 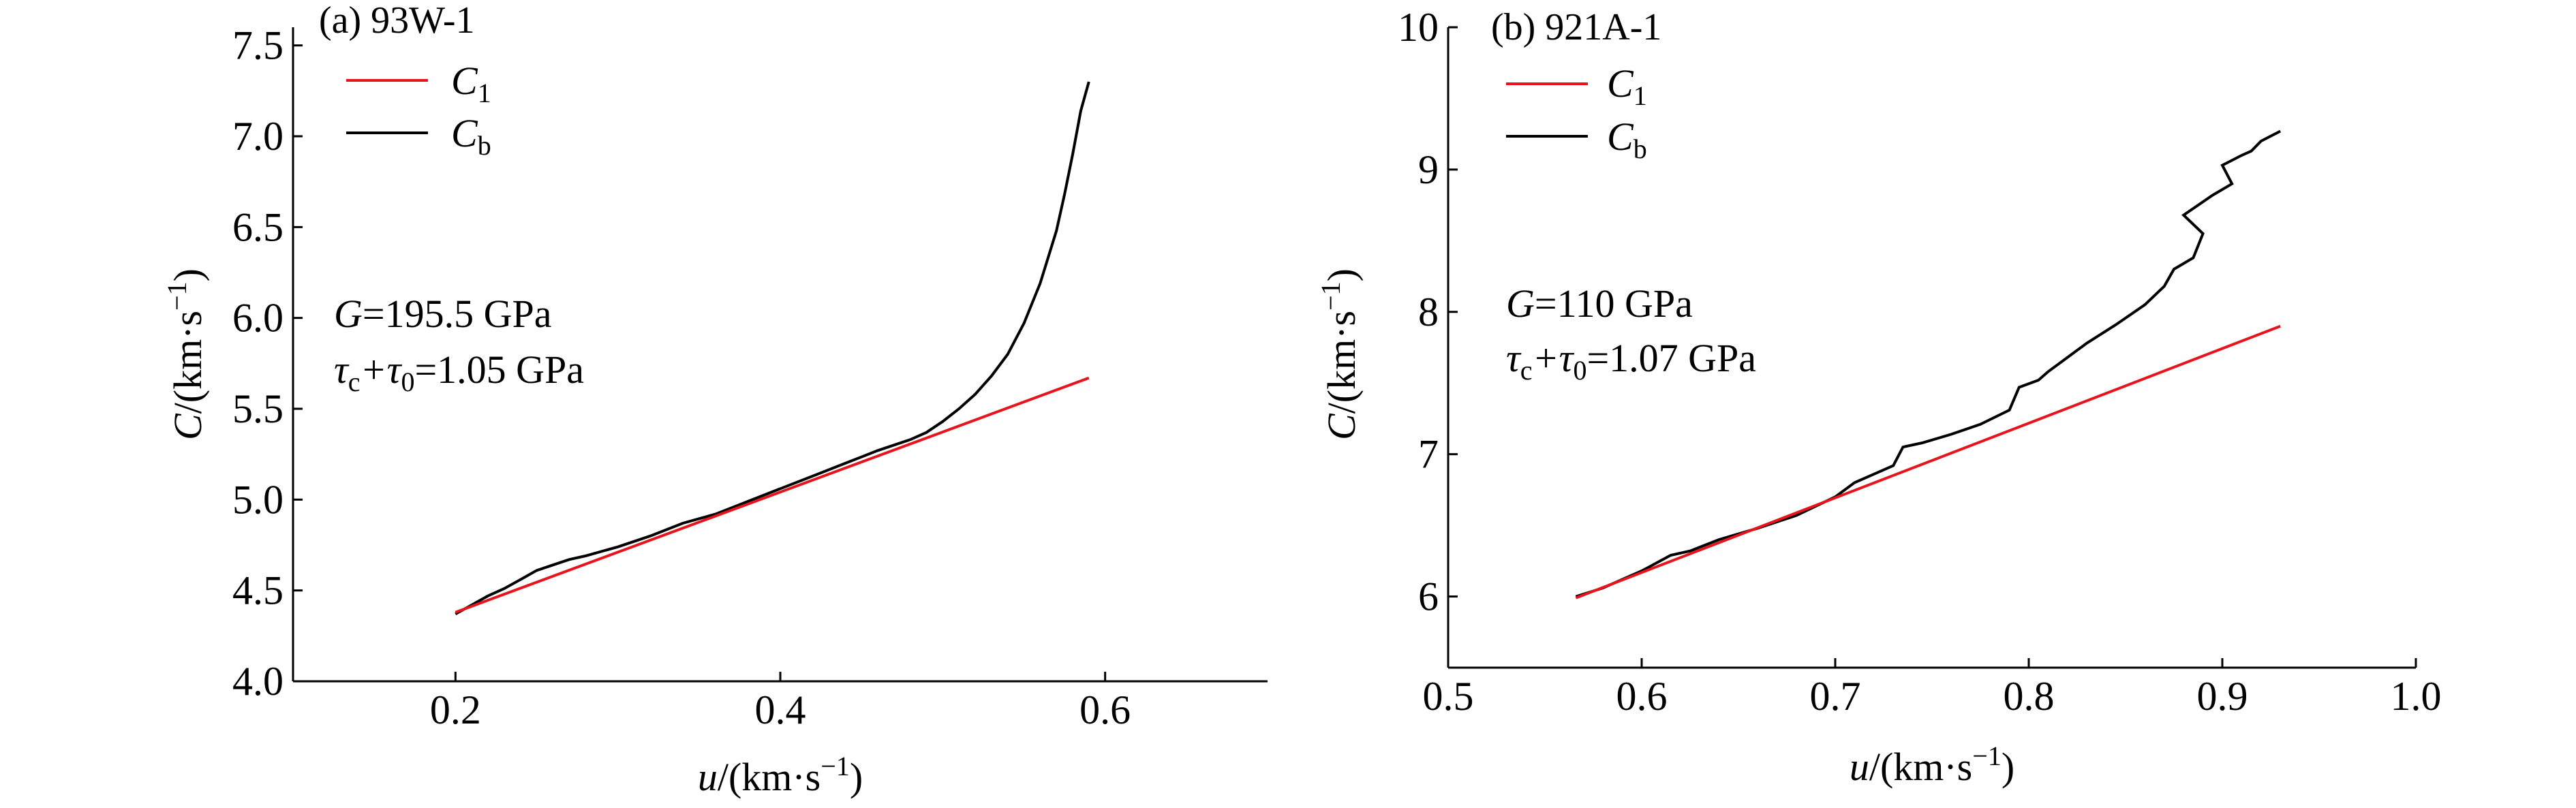 What do you see at coordinates (2416, 696) in the screenshot?
I see `panel-b-x-tick-label: 1.0` at bounding box center [2416, 696].